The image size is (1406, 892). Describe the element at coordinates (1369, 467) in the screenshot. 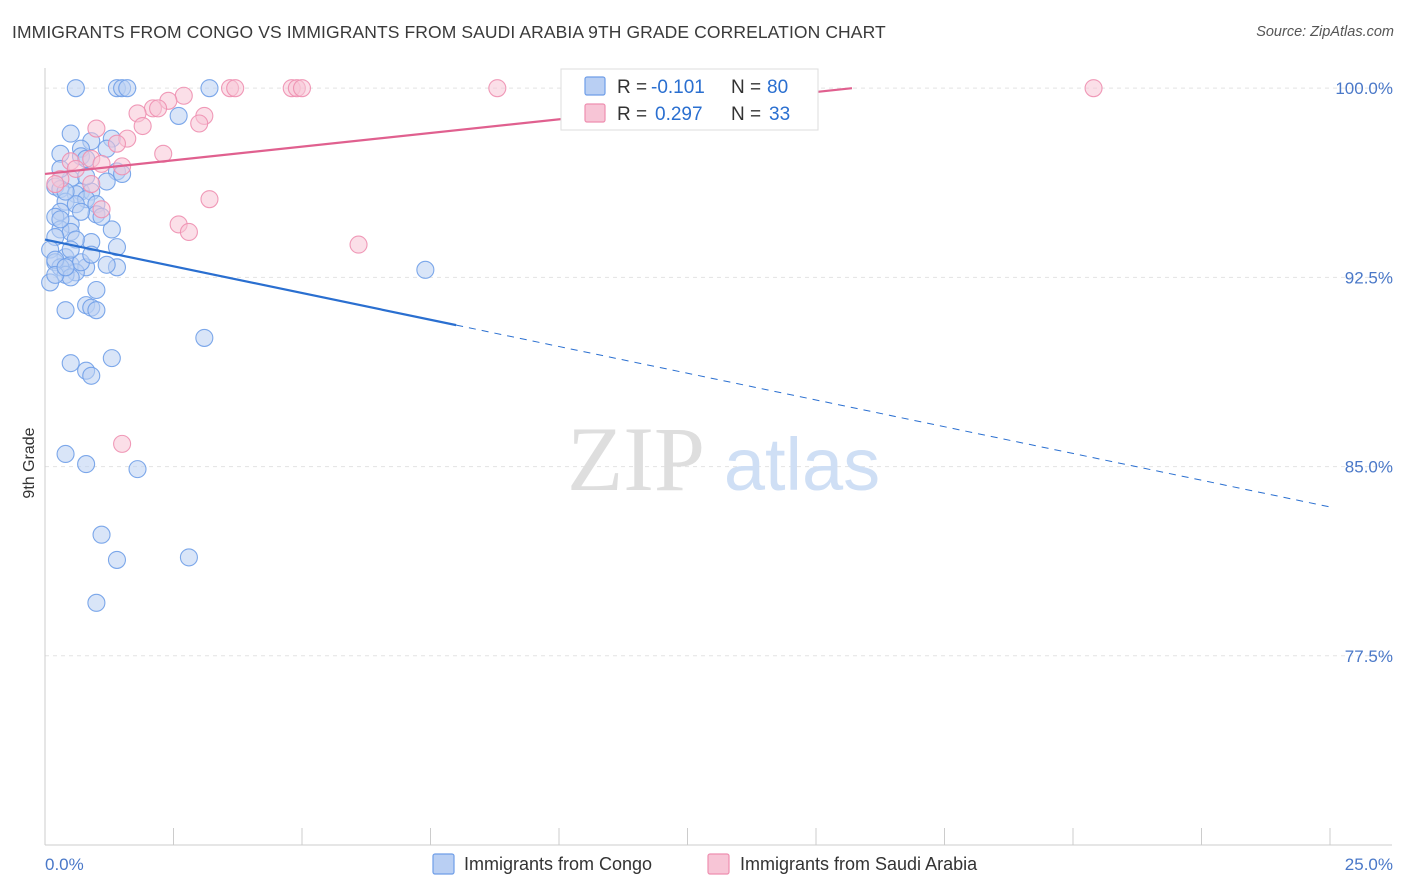

I see `y-tick-label-2: 85.0%` at that location.